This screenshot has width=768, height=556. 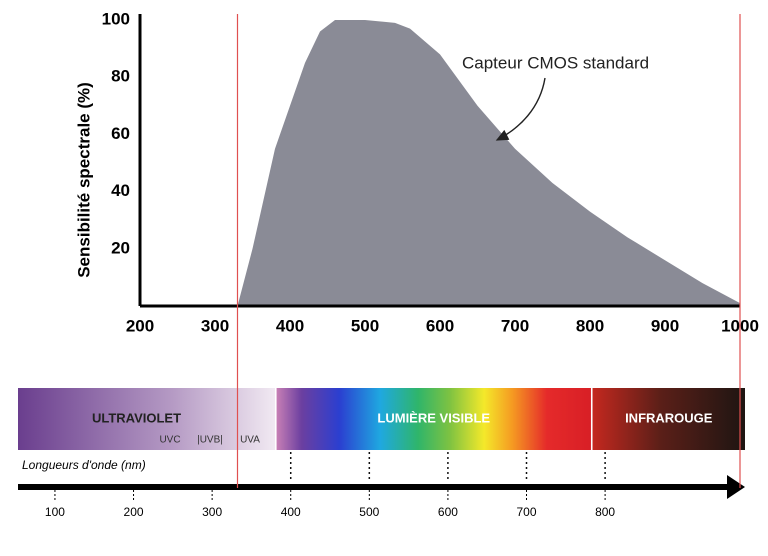 What do you see at coordinates (210, 440) in the screenshot?
I see `sub-label: |UVB|` at bounding box center [210, 440].